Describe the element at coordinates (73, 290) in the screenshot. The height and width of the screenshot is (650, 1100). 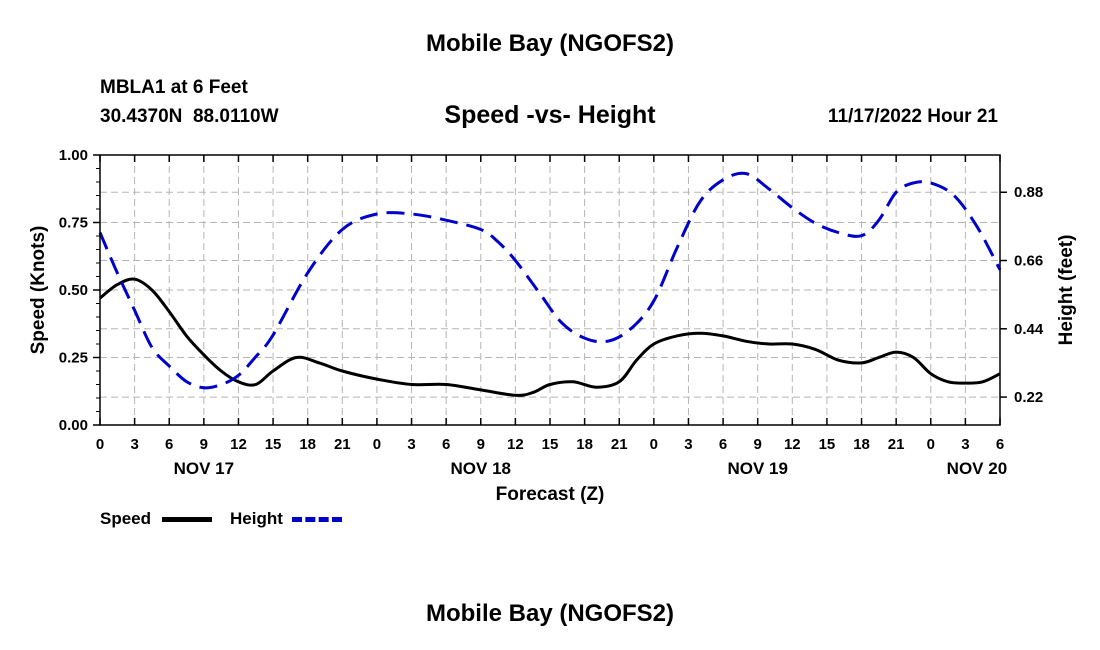
I see `y-tick-label: 0.50` at that location.